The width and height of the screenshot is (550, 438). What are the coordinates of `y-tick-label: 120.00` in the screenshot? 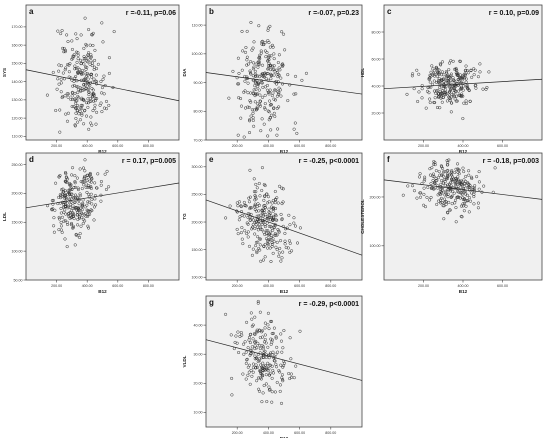 It's located at (17, 118).